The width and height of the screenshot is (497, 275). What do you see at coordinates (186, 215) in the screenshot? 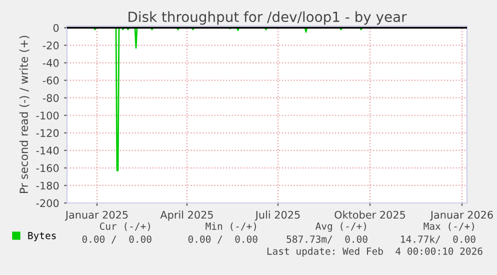
I see `x-tick-label: April 2025` at bounding box center [186, 215].